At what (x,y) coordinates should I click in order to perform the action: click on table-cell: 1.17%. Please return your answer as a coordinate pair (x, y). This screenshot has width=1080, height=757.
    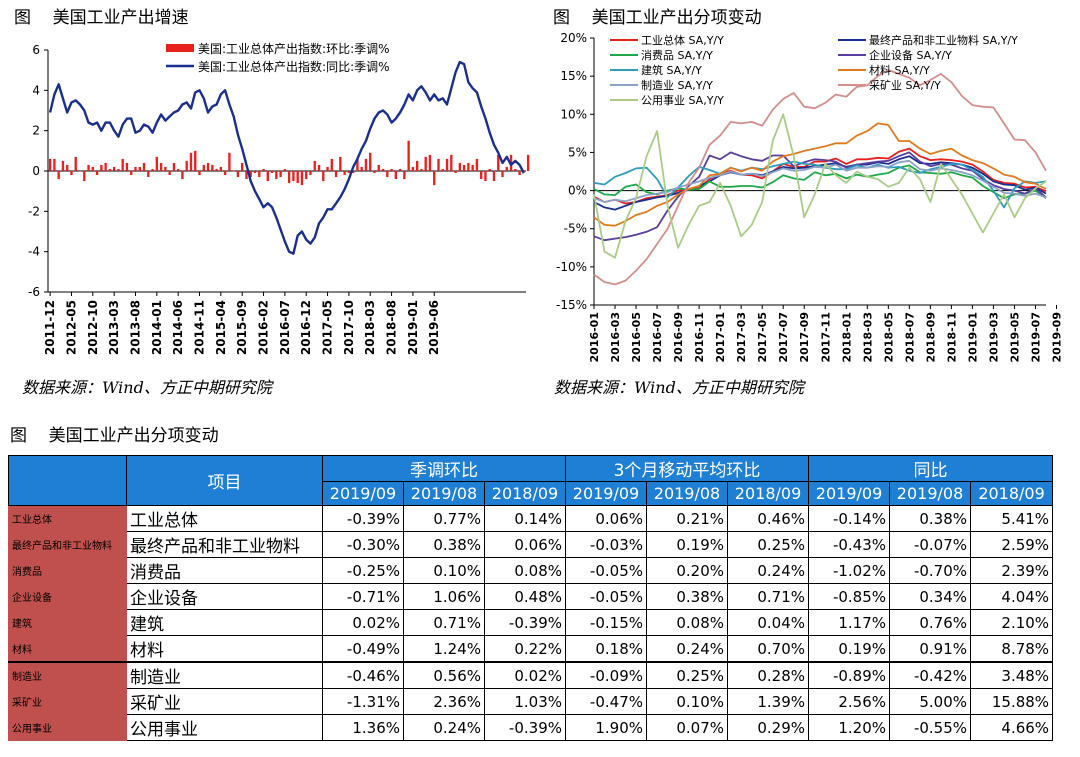
    Looking at the image, I should click on (849, 622).